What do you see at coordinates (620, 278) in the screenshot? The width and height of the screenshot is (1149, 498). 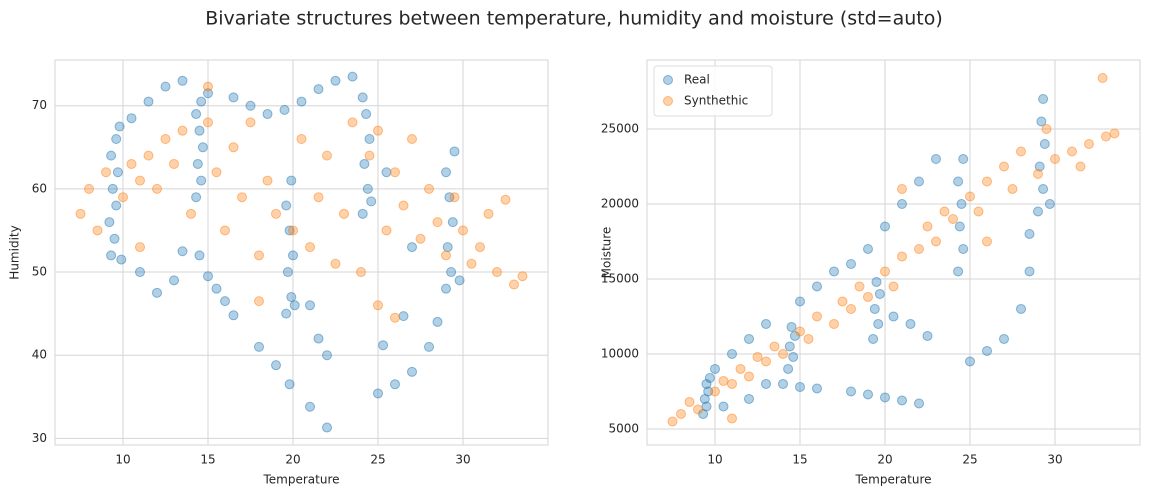 I see `y-tick-label: 15000` at bounding box center [620, 278].